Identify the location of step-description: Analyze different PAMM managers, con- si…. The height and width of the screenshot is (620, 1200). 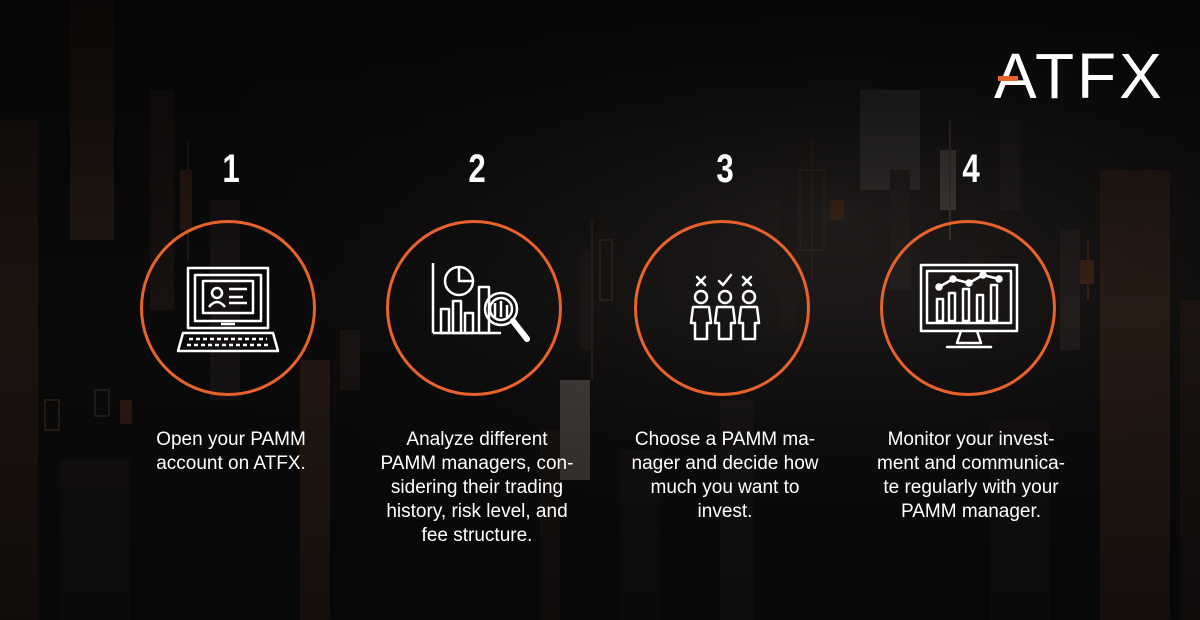
(477, 488).